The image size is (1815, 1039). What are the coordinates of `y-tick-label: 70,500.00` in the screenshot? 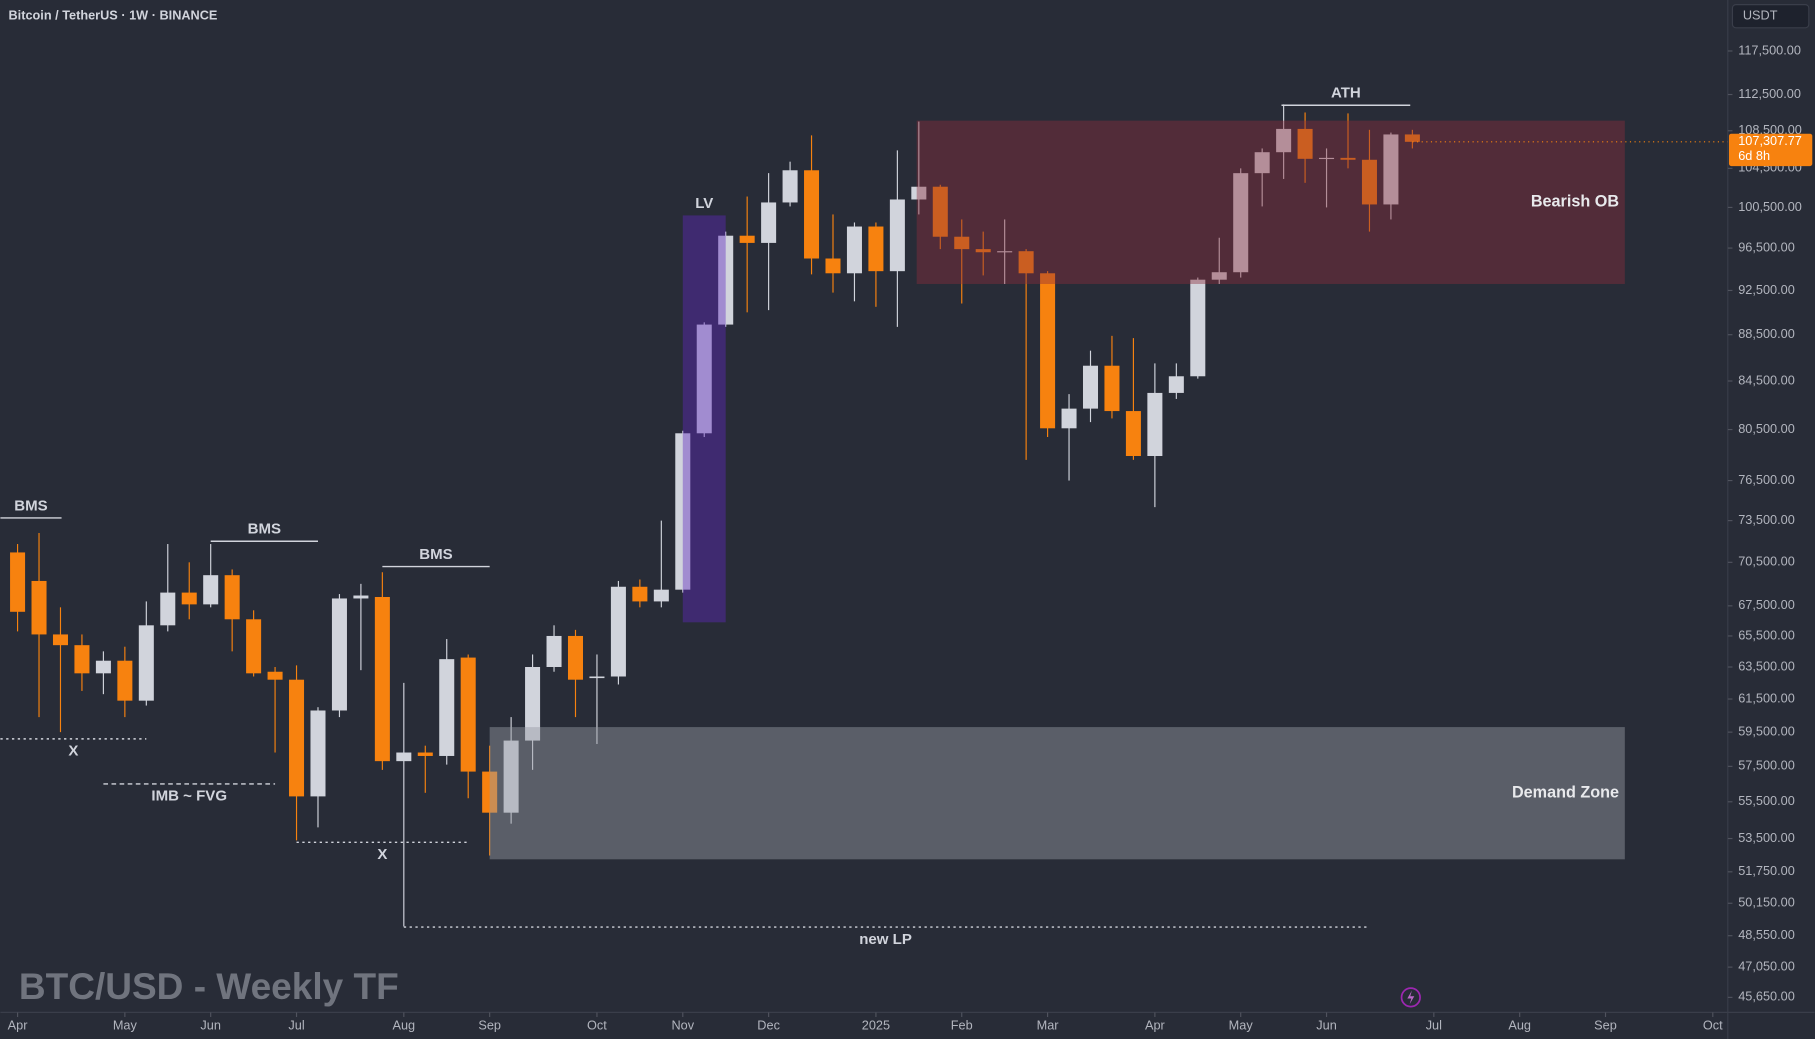 It's located at (1766, 561).